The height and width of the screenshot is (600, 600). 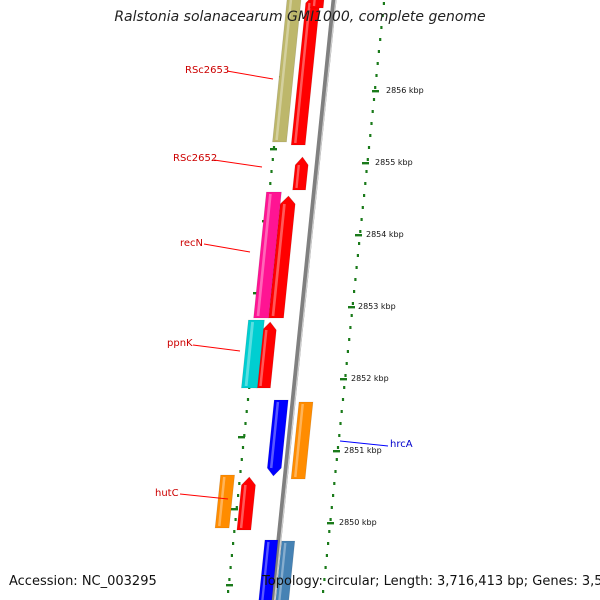 I want to click on gene-orange-left, so click(x=224, y=501).